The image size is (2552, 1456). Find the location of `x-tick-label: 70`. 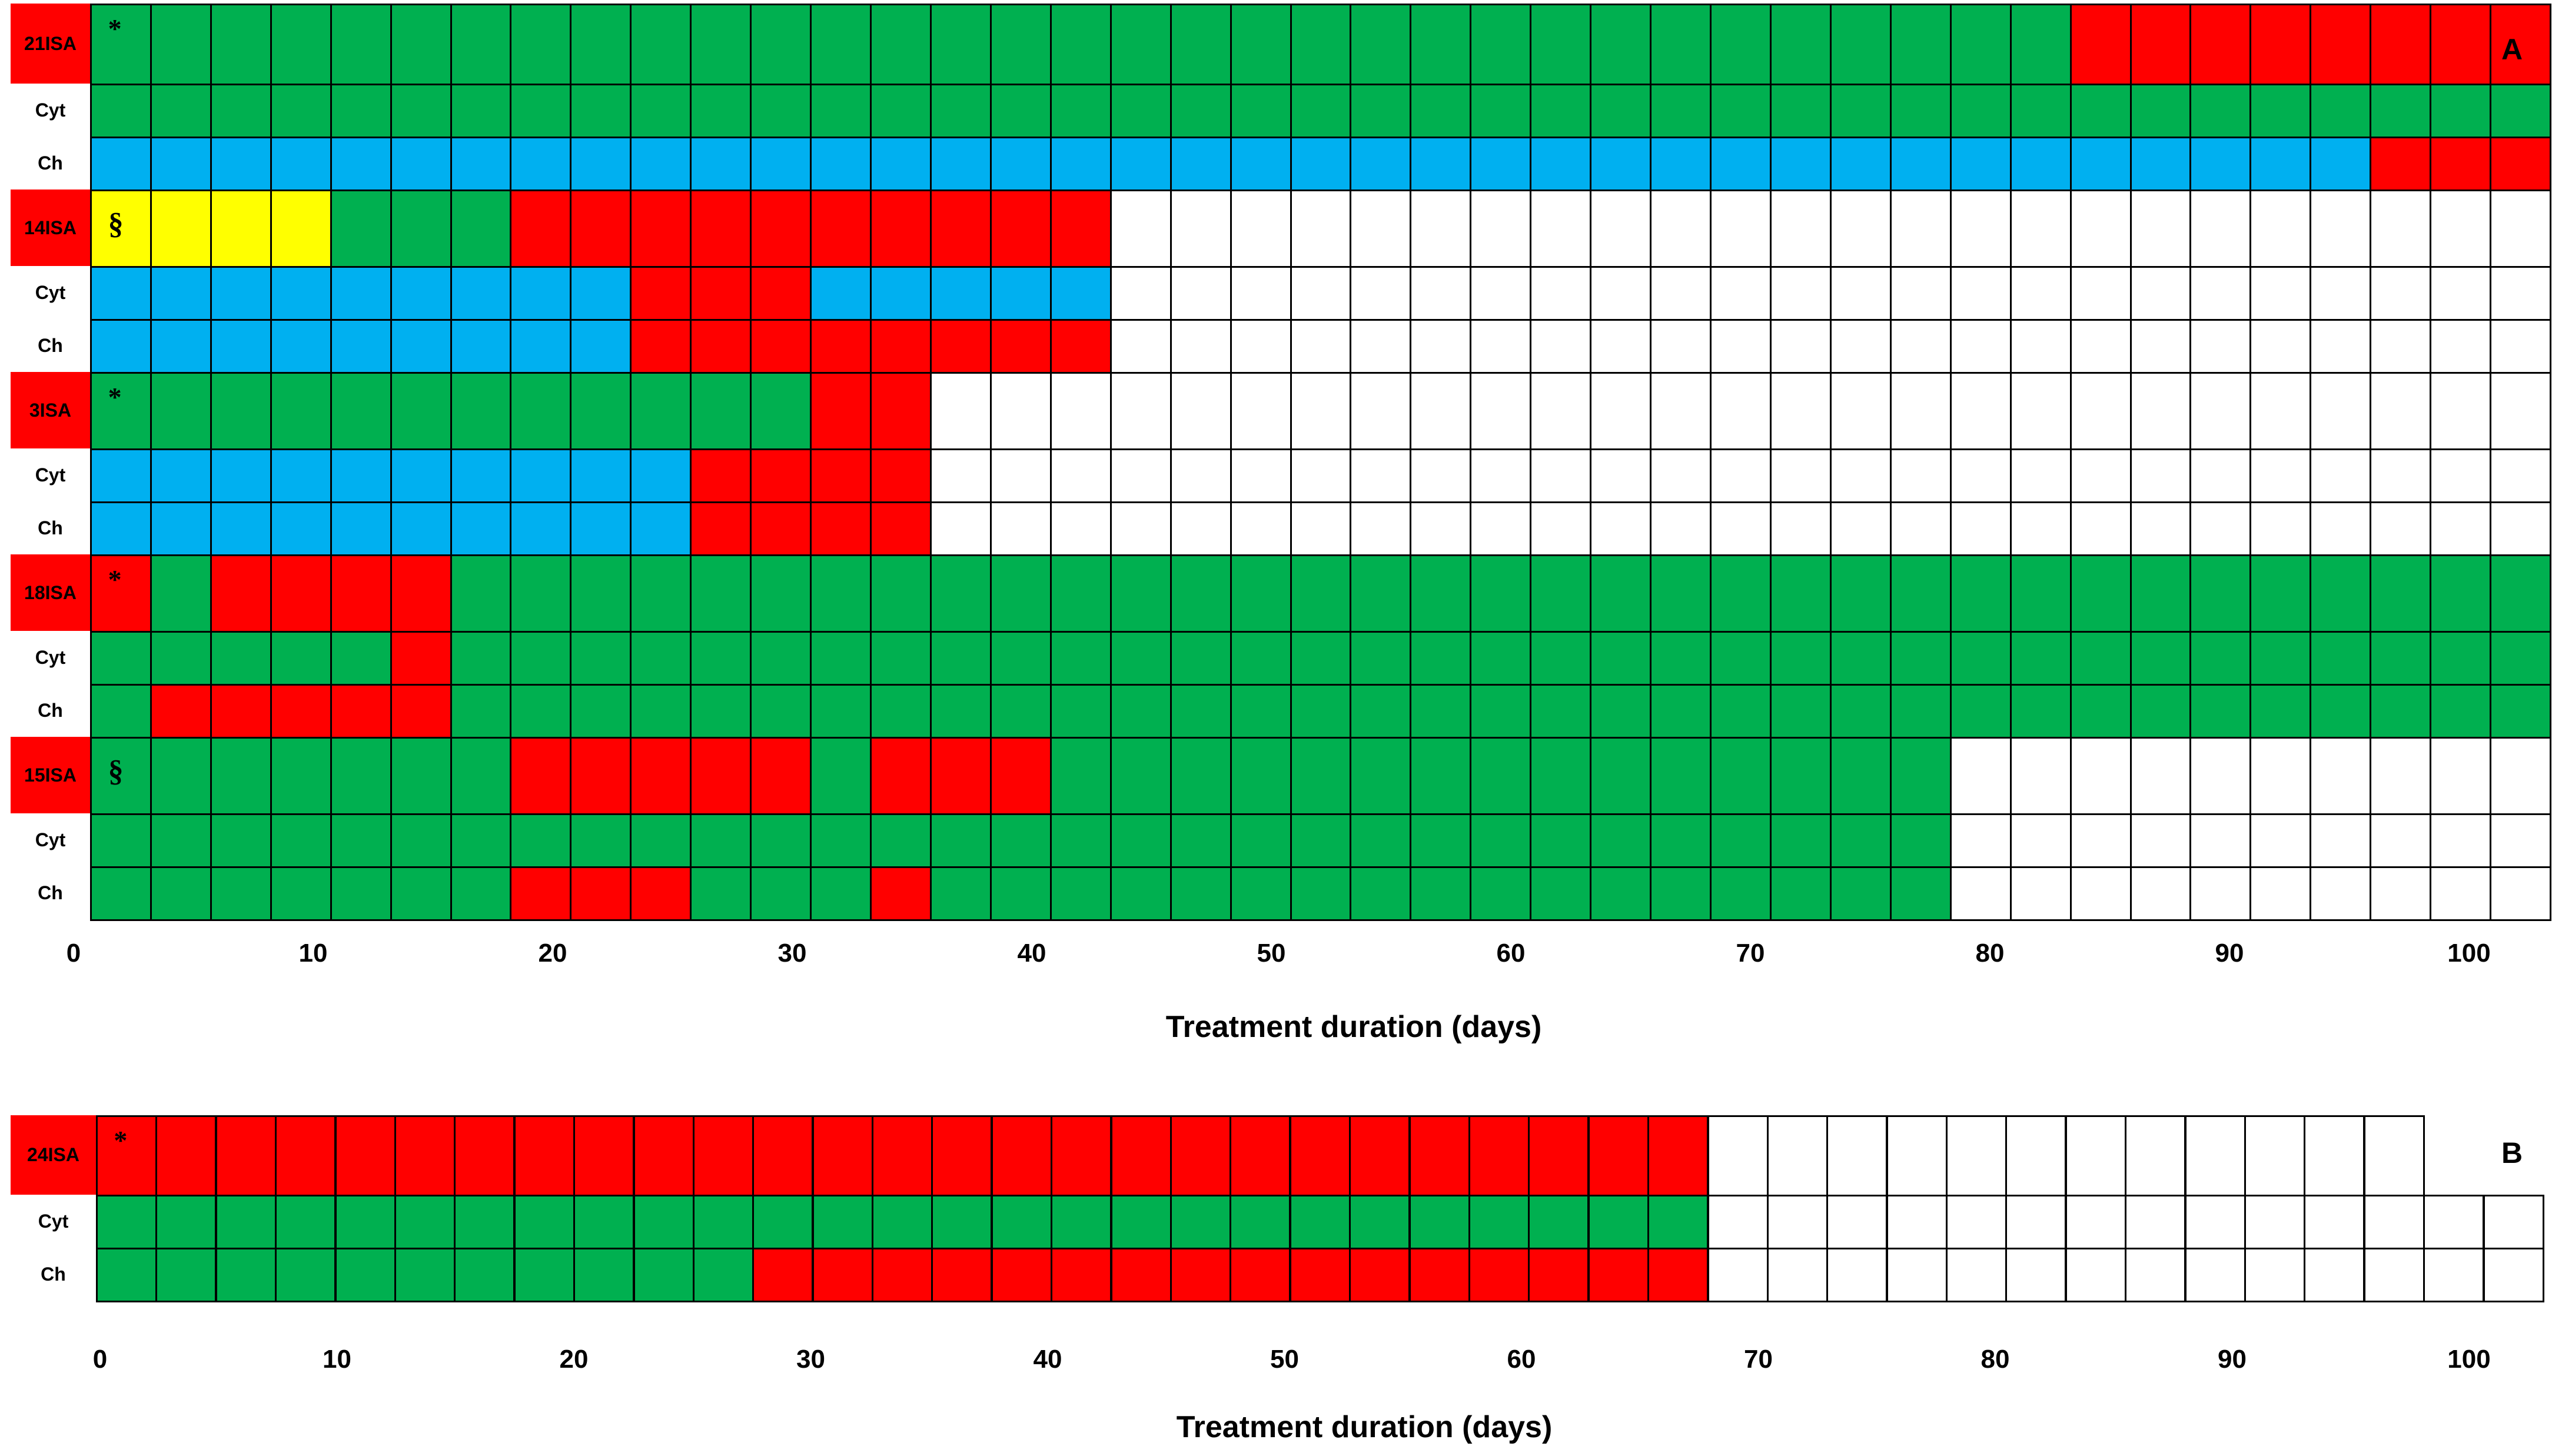

x-tick-label: 70 is located at coordinates (1758, 1359).